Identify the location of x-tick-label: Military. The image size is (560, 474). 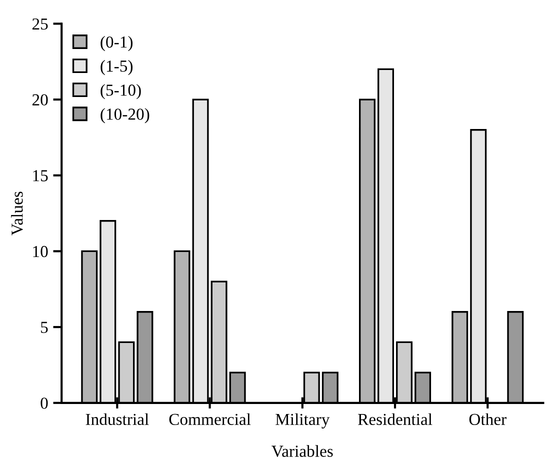
(303, 420).